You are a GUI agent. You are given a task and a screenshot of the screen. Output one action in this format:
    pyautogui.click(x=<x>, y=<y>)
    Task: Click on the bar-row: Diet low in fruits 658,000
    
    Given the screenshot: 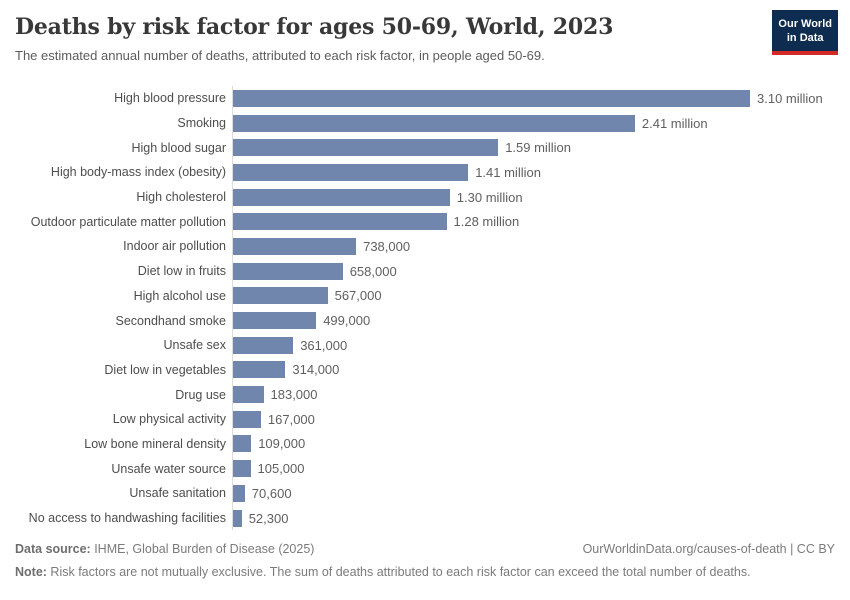 What is the action you would take?
    pyautogui.click(x=425, y=271)
    